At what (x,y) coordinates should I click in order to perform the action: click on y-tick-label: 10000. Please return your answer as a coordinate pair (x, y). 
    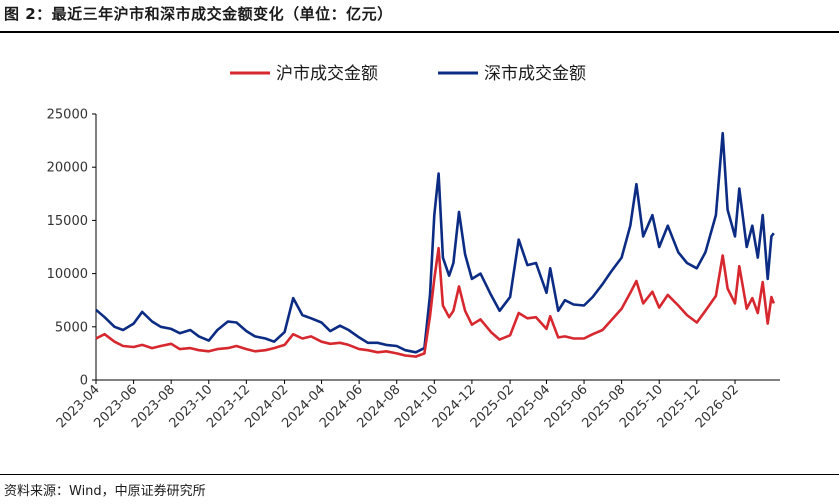
    Looking at the image, I should click on (67, 274).